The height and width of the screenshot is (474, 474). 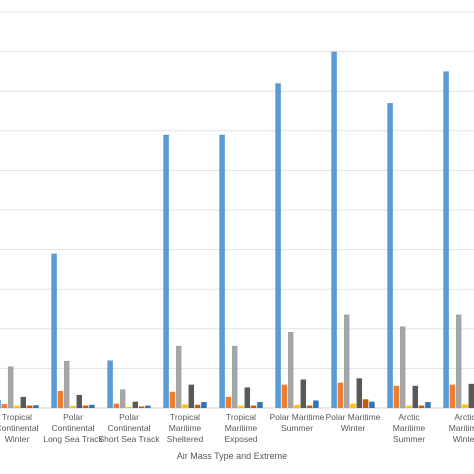 What do you see at coordinates (278, 245) in the screenshot?
I see `bar-s1-c6` at bounding box center [278, 245].